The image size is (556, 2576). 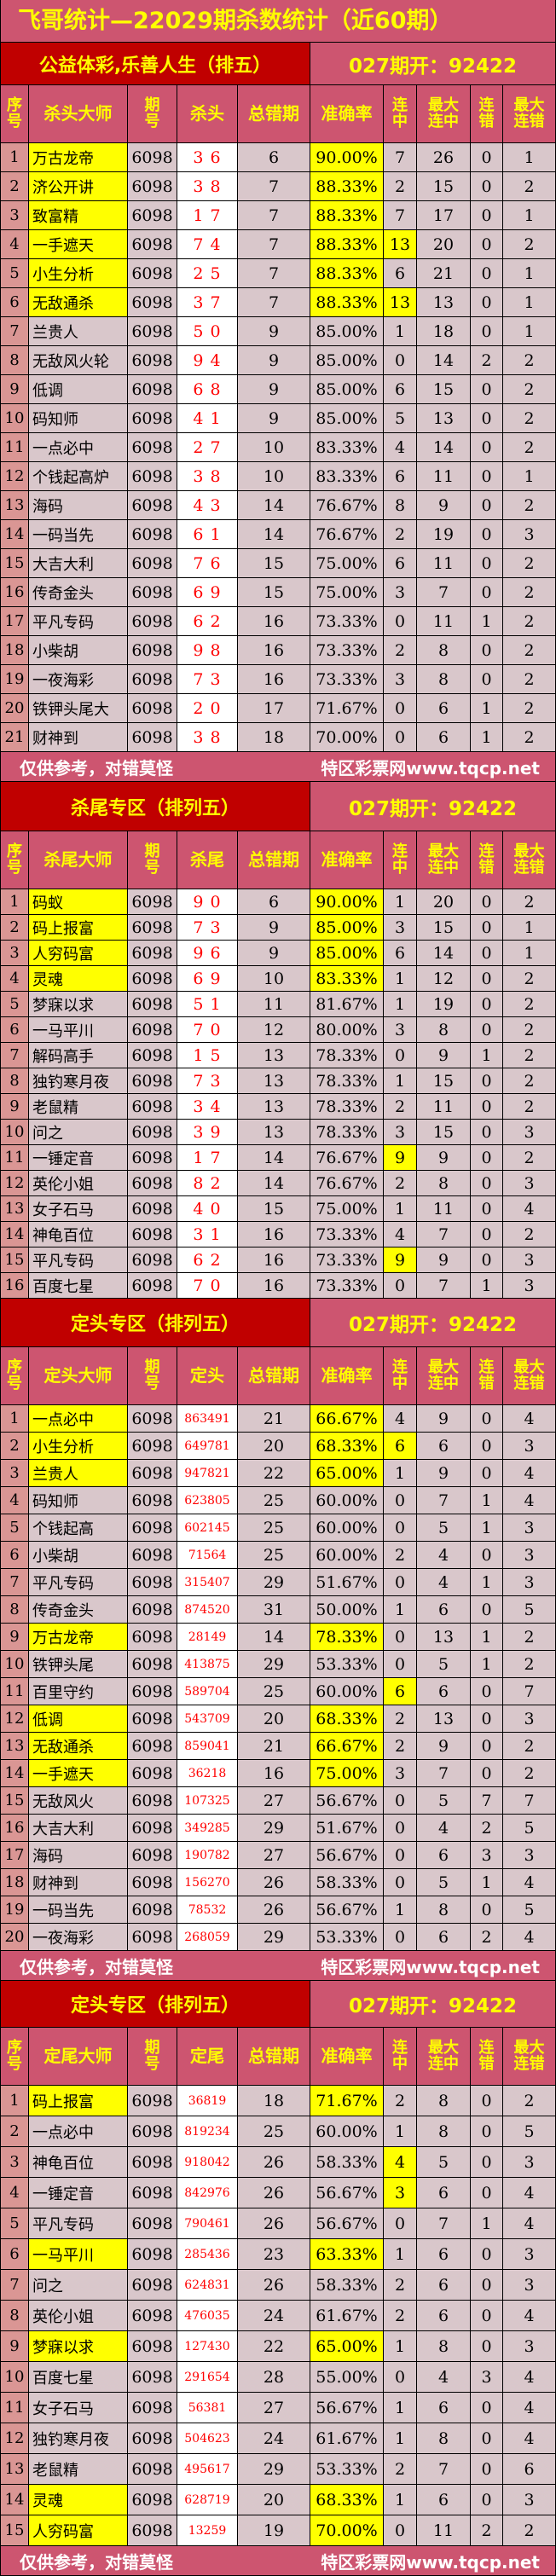 I want to click on cell-accuracy: 73.33%, so click(x=347, y=1259).